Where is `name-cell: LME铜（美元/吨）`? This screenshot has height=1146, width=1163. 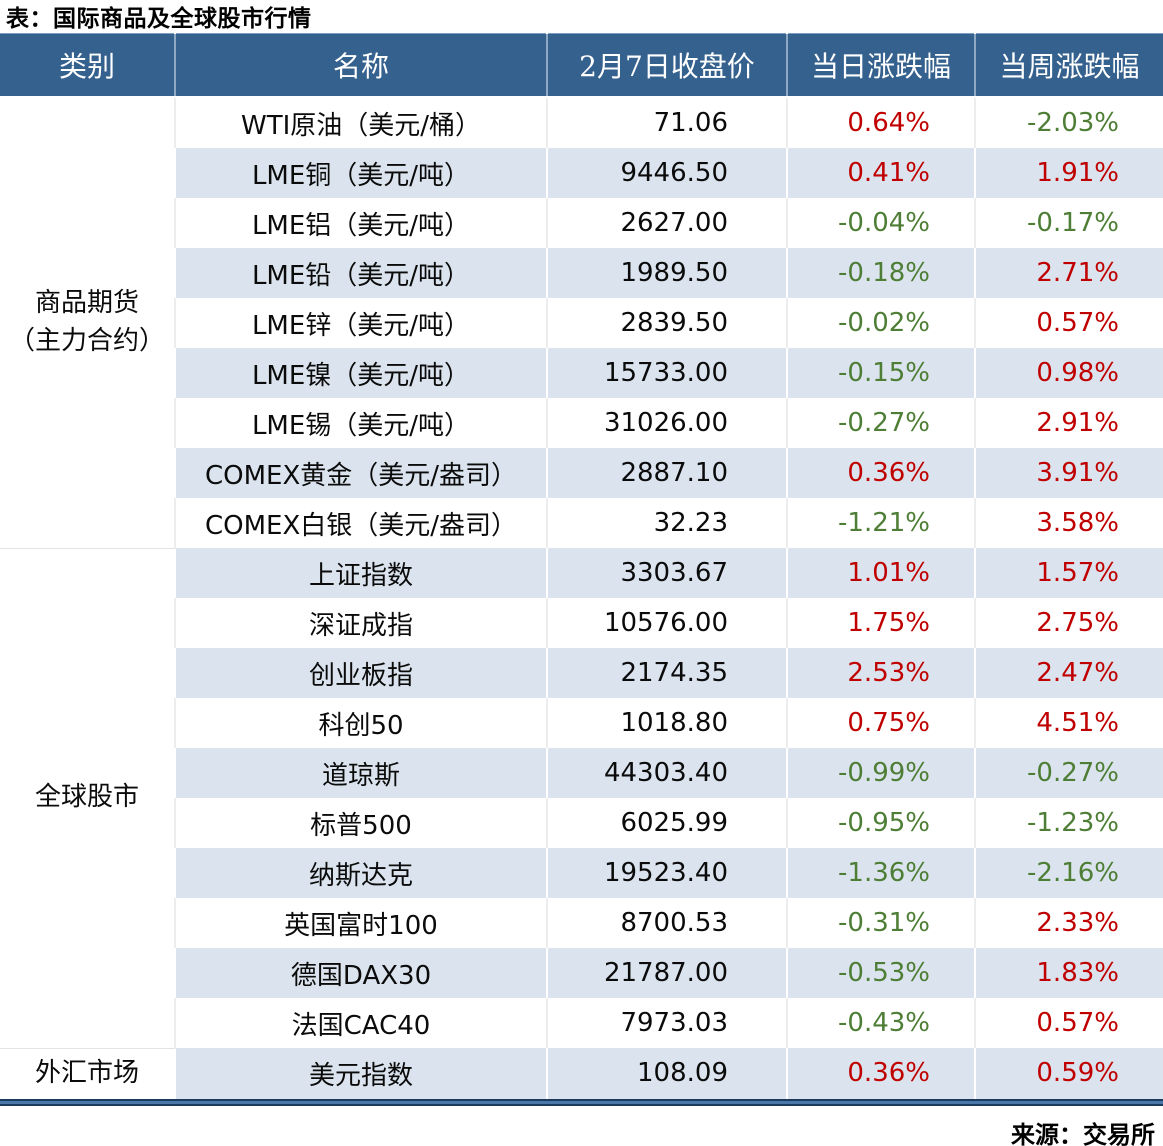
name-cell: LME铜（美元/吨） is located at coordinates (360, 173).